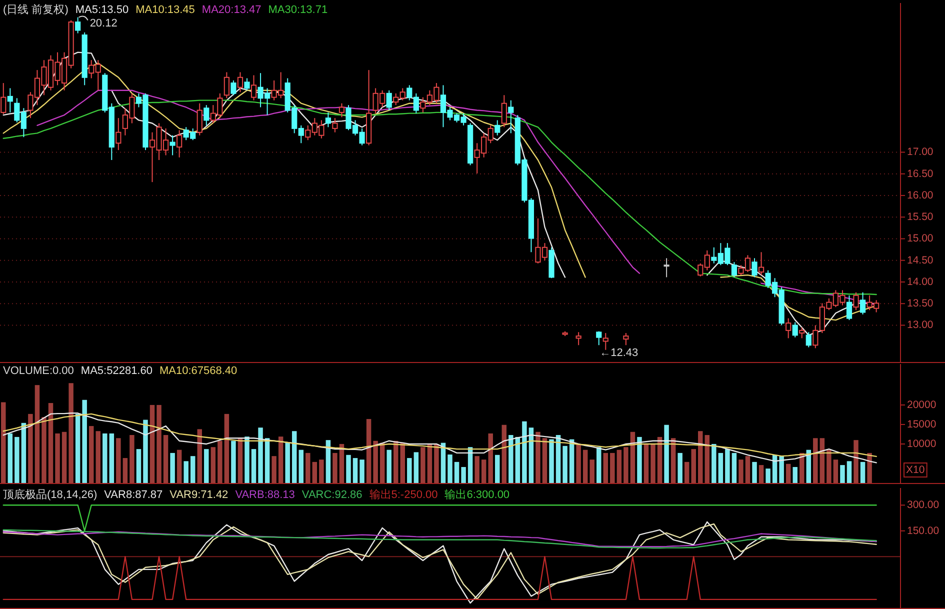 Image resolution: width=945 pixels, height=609 pixels. Describe the element at coordinates (920, 260) in the screenshot. I see `y-tick-label: 14.50` at that location.